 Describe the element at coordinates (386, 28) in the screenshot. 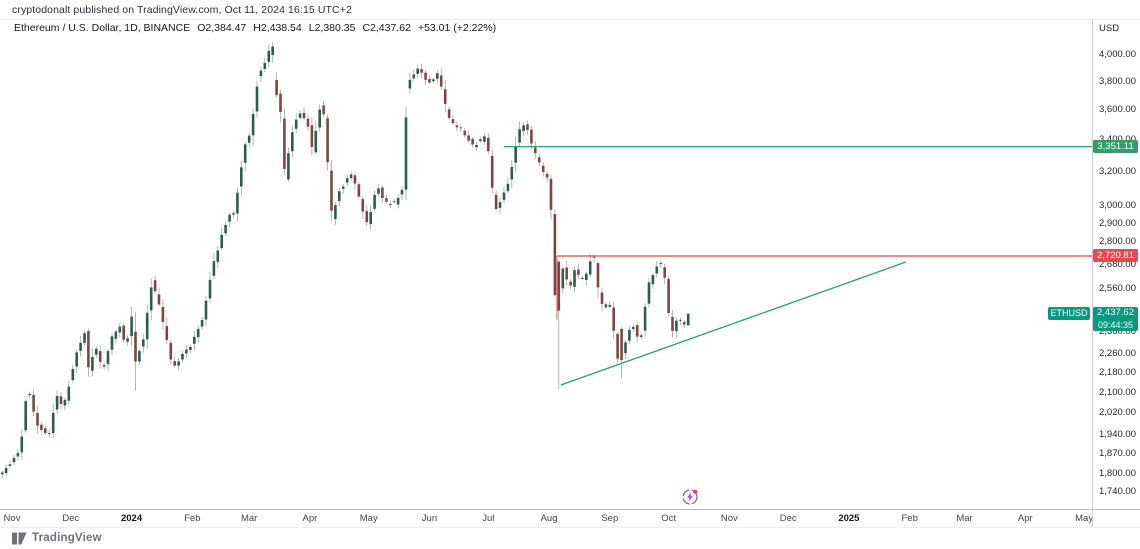

I see `ohlc-close: C2,437.62` at that location.